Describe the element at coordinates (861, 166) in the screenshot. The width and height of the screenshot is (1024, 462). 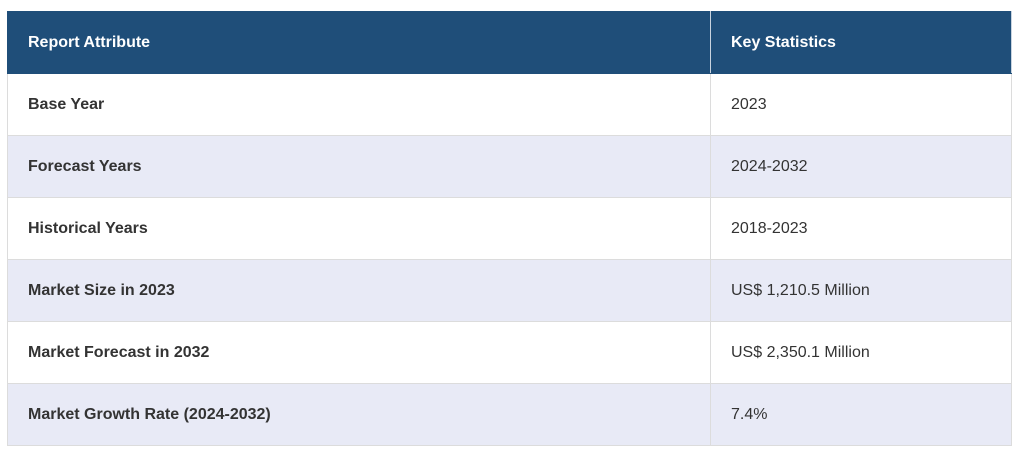
I see `statistic-cell: 2024-2032` at that location.